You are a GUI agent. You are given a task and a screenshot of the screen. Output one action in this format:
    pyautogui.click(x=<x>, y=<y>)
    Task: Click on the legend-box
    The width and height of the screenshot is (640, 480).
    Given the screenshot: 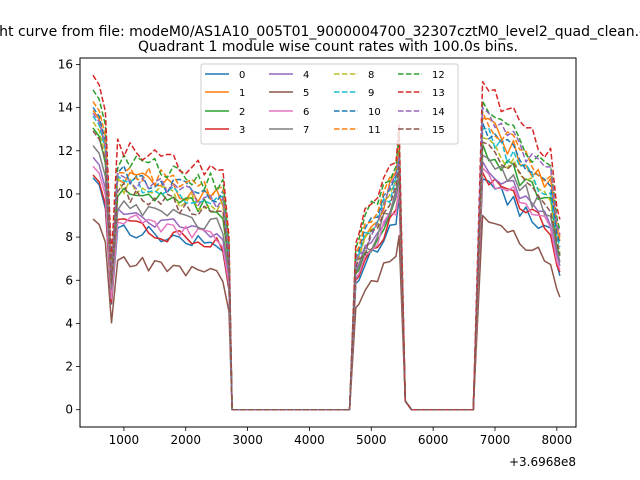 What is the action you would take?
    pyautogui.click(x=329, y=104)
    